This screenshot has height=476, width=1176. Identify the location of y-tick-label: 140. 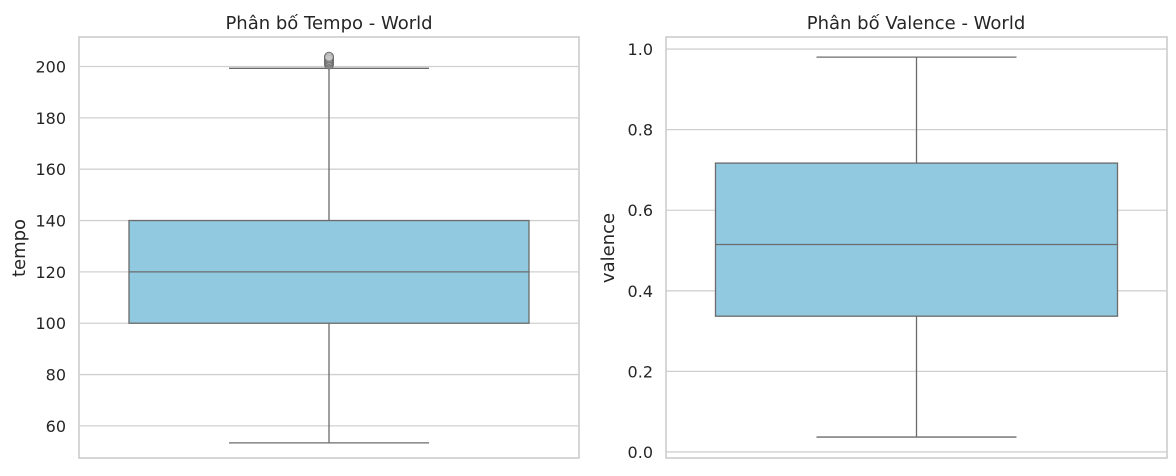
(50, 221).